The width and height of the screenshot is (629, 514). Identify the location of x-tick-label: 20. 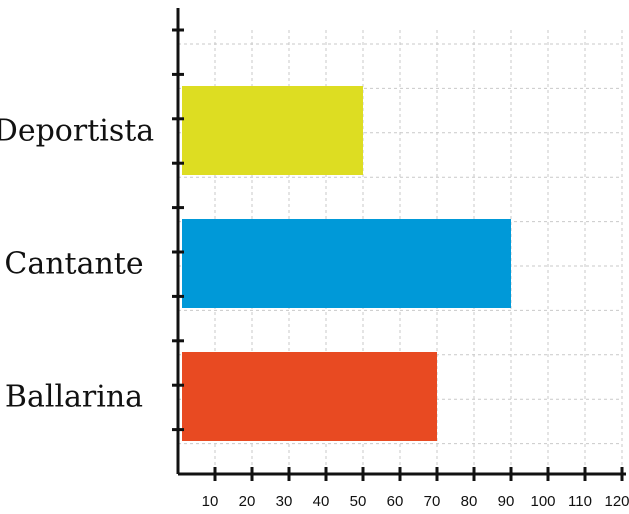
(247, 501).